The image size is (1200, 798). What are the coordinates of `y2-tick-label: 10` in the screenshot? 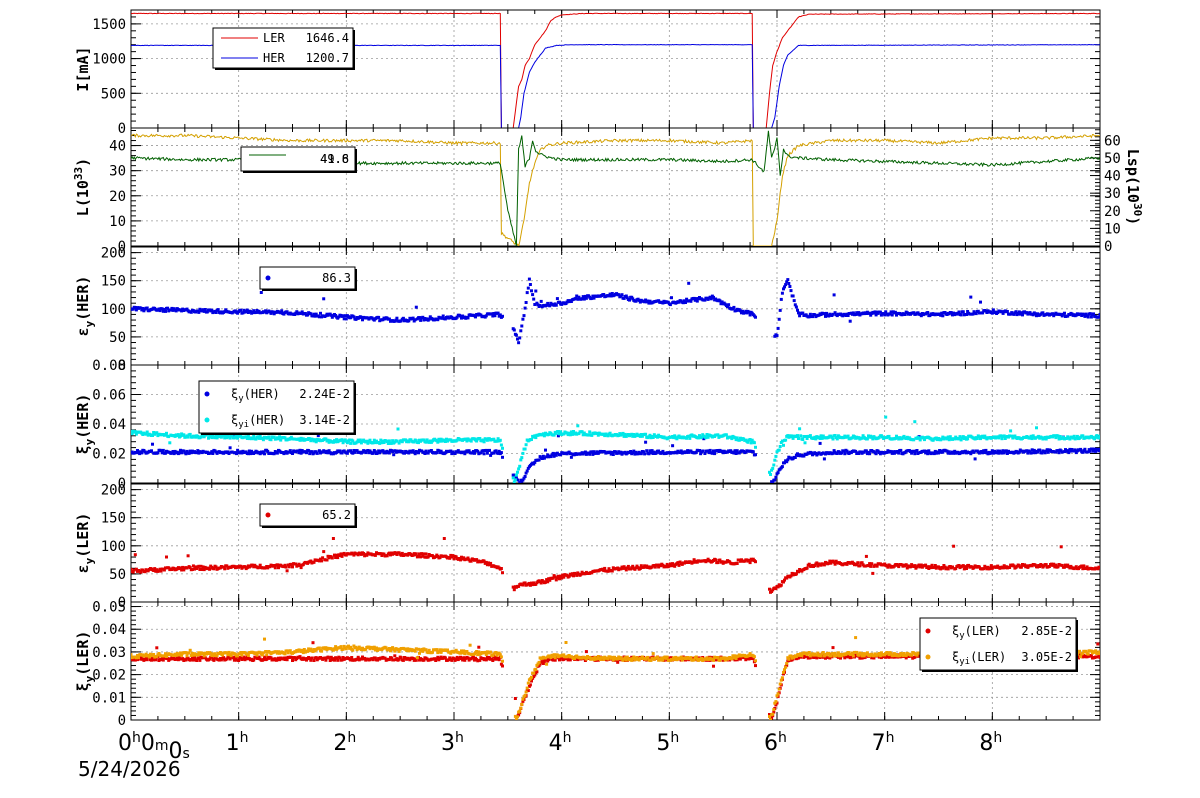 It's located at (1112, 229).